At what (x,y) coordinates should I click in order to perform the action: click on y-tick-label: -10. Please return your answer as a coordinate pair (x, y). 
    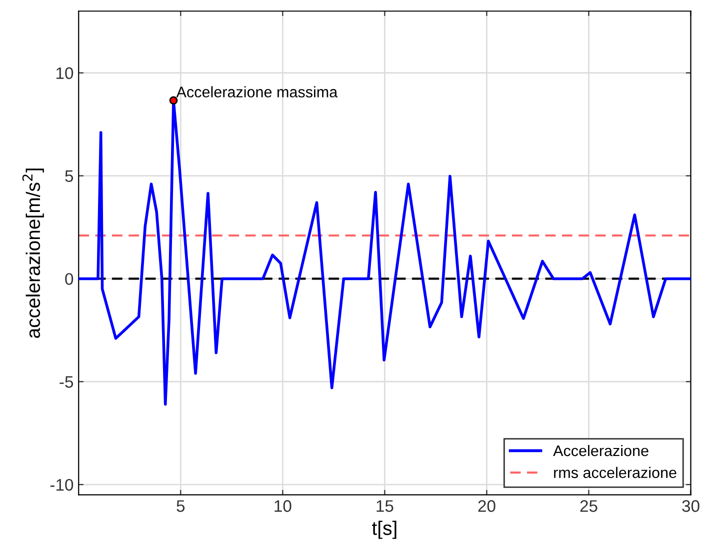
    Looking at the image, I should click on (62, 484).